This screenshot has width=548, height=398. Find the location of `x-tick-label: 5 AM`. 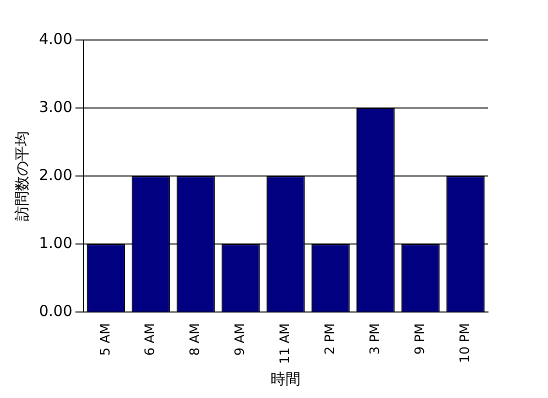

x-tick-label: 5 AM is located at coordinates (106, 339).